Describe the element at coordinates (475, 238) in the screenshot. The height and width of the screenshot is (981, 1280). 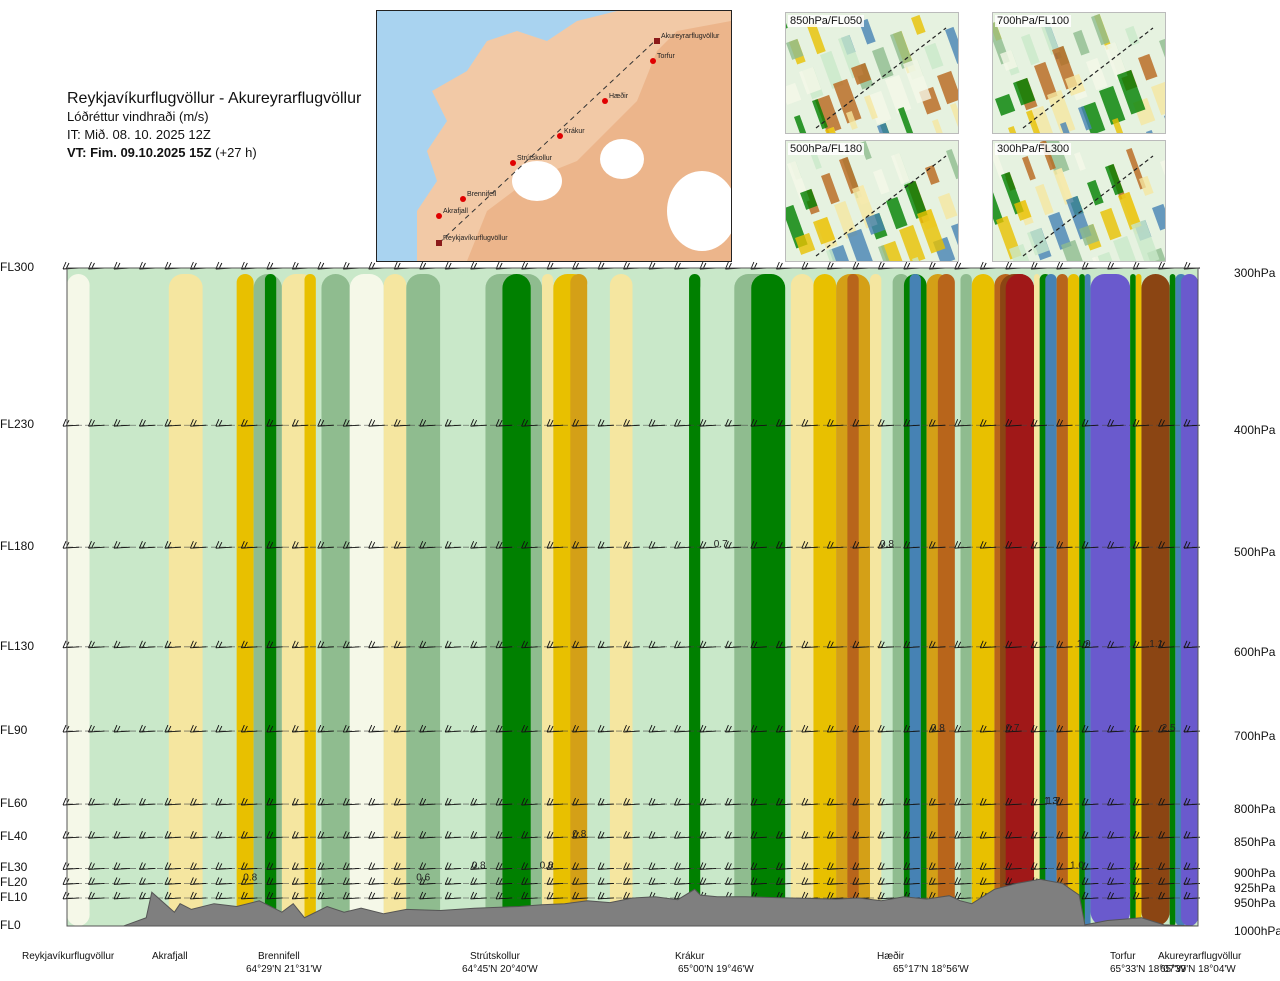
I see `map-point-label: Reykjavíkurflugvöllur` at that location.